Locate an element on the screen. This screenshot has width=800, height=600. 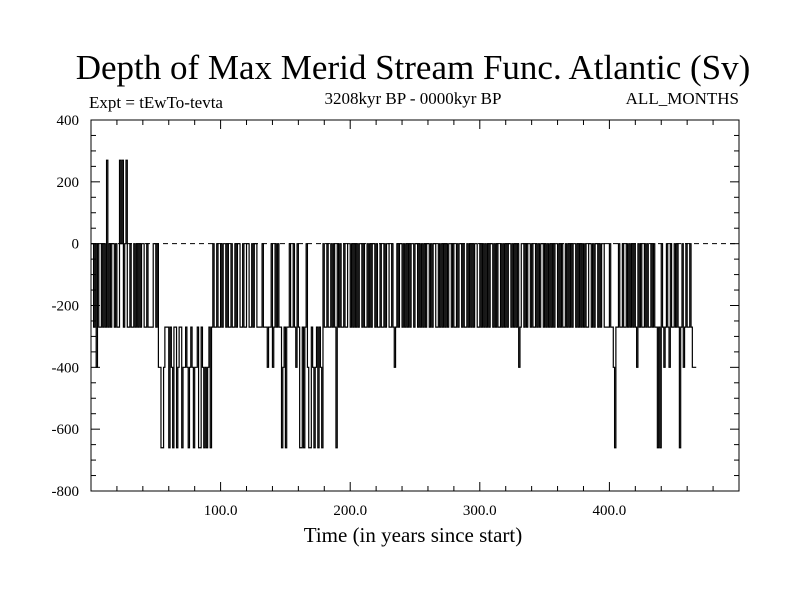
x-tick-label: 200.0 is located at coordinates (350, 511).